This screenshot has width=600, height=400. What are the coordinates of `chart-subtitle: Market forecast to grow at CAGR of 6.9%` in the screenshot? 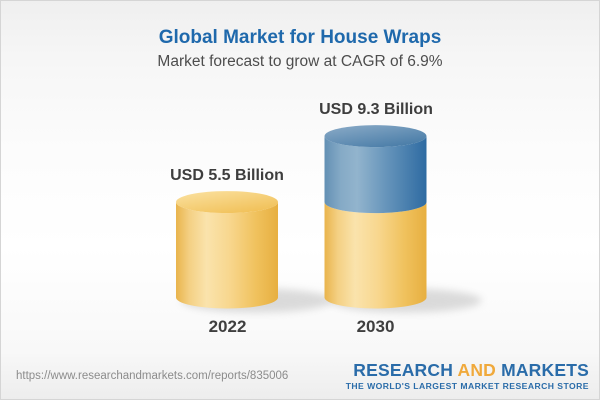 It's located at (300, 61).